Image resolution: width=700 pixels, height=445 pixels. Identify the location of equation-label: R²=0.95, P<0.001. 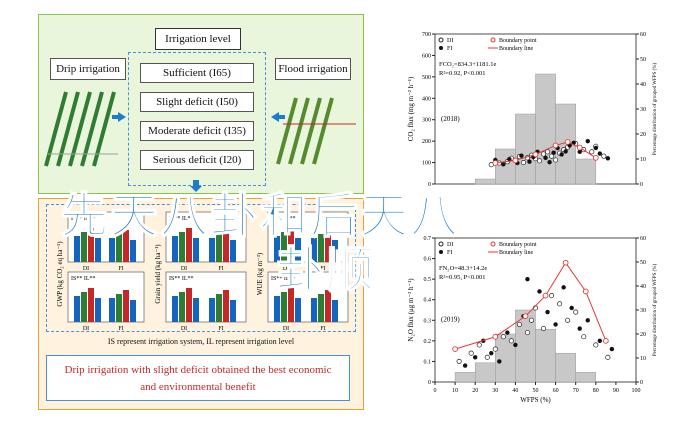
(462, 277).